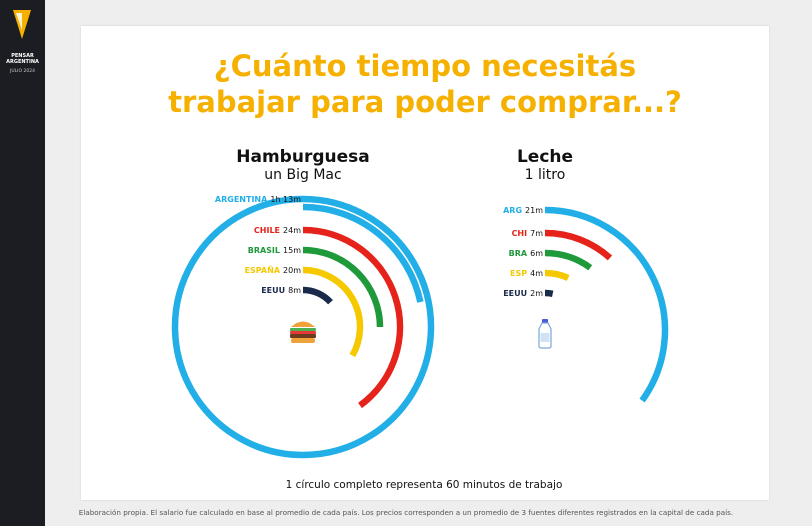 Image resolution: width=812 pixels, height=526 pixels. What do you see at coordinates (536, 273) in the screenshot?
I see `value-label-leche-esp: 4m` at bounding box center [536, 273].